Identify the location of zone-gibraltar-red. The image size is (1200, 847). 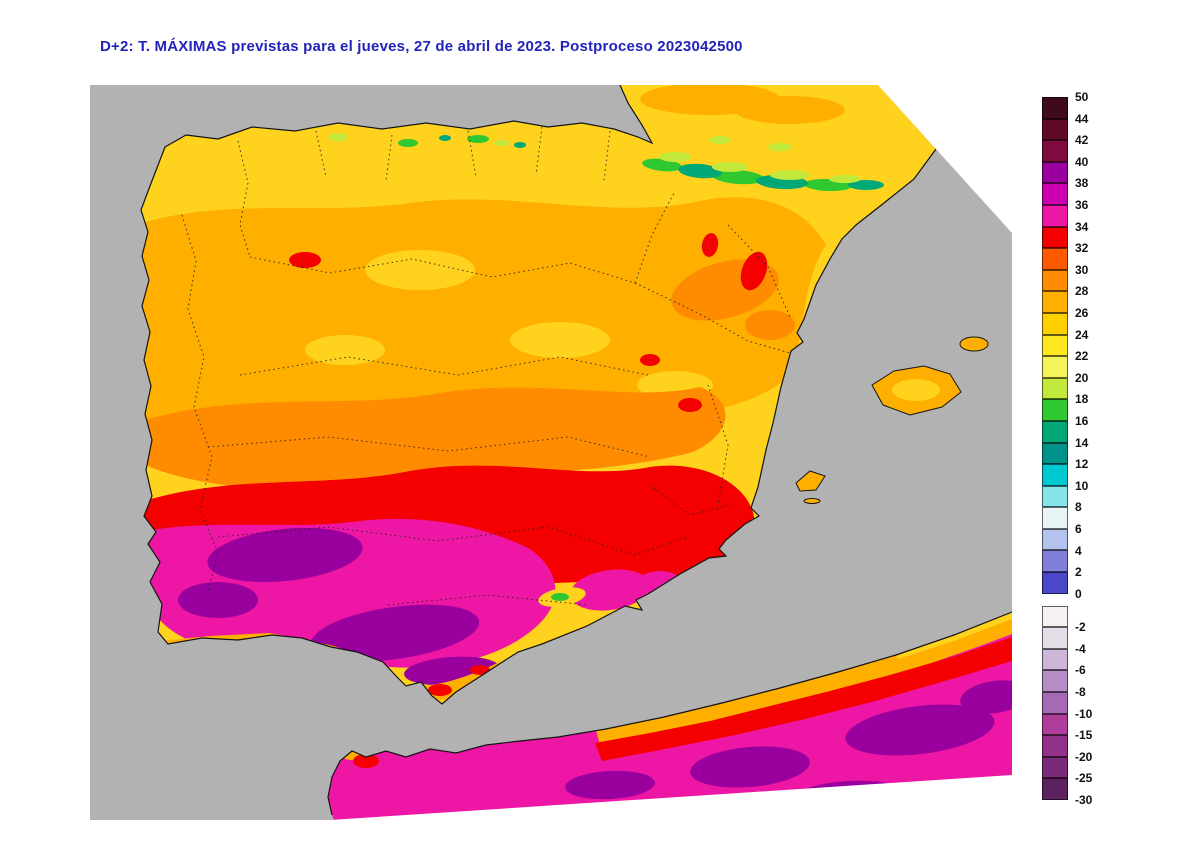
(459, 680).